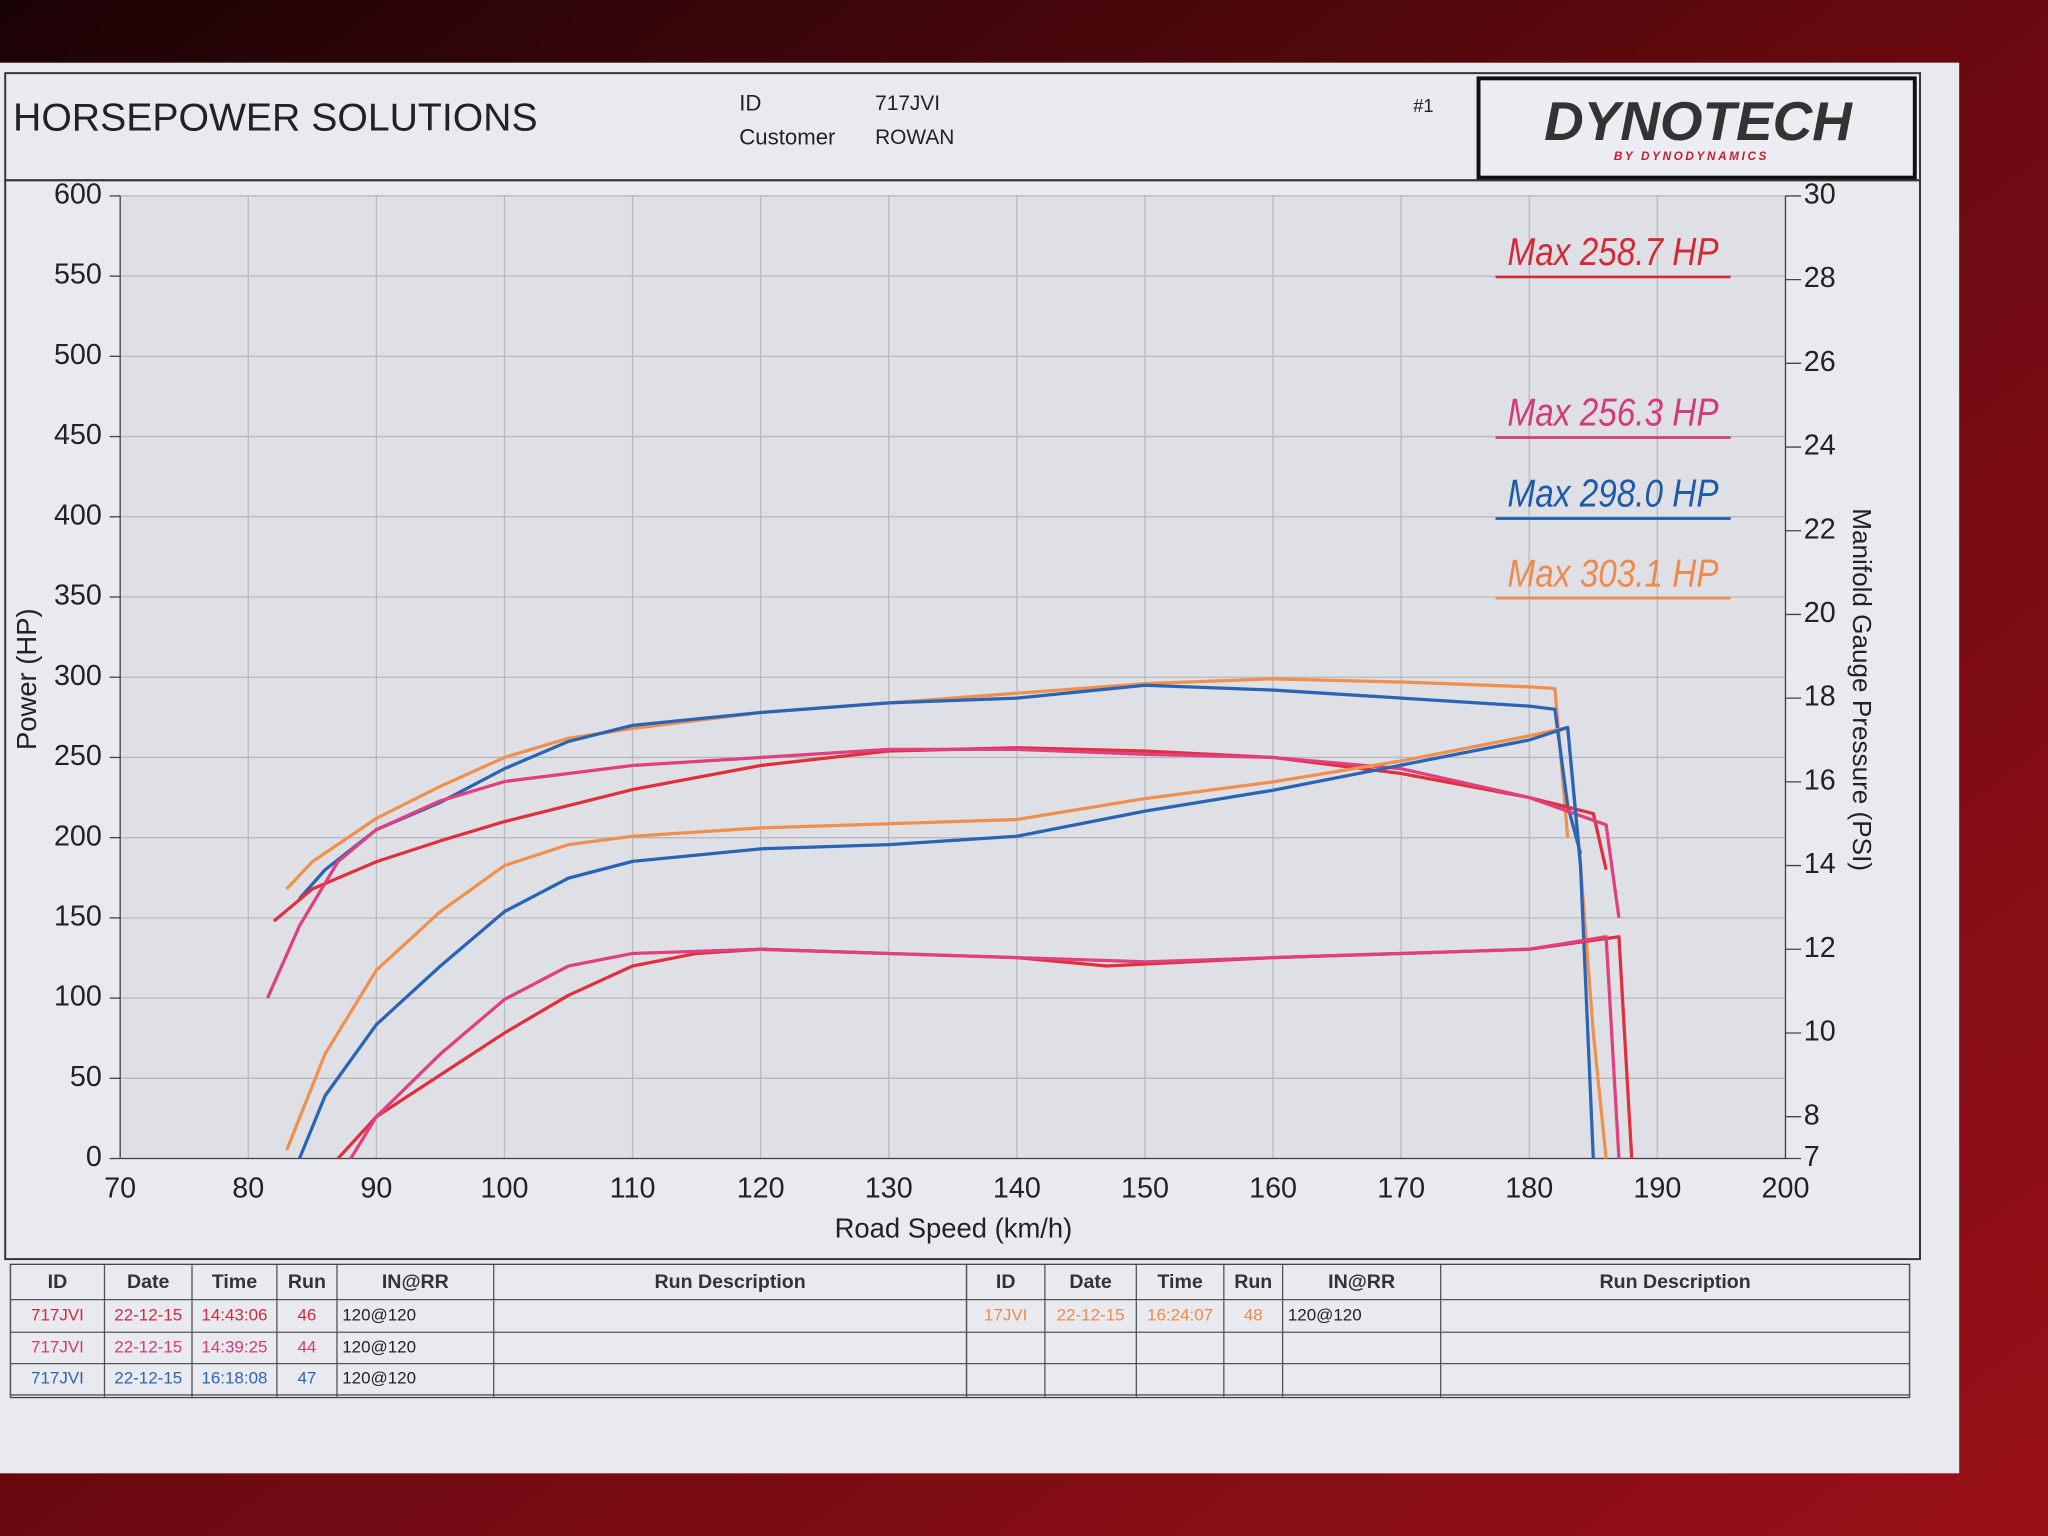  Describe the element at coordinates (1820, 948) in the screenshot. I see `y2-tick-label: 12` at that location.